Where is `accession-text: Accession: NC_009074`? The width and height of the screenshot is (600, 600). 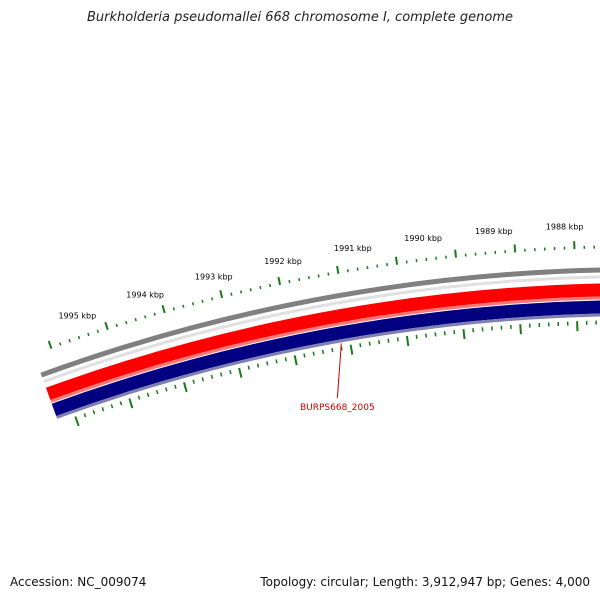
accession-text: Accession: NC_009074 is located at coordinates (78, 582).